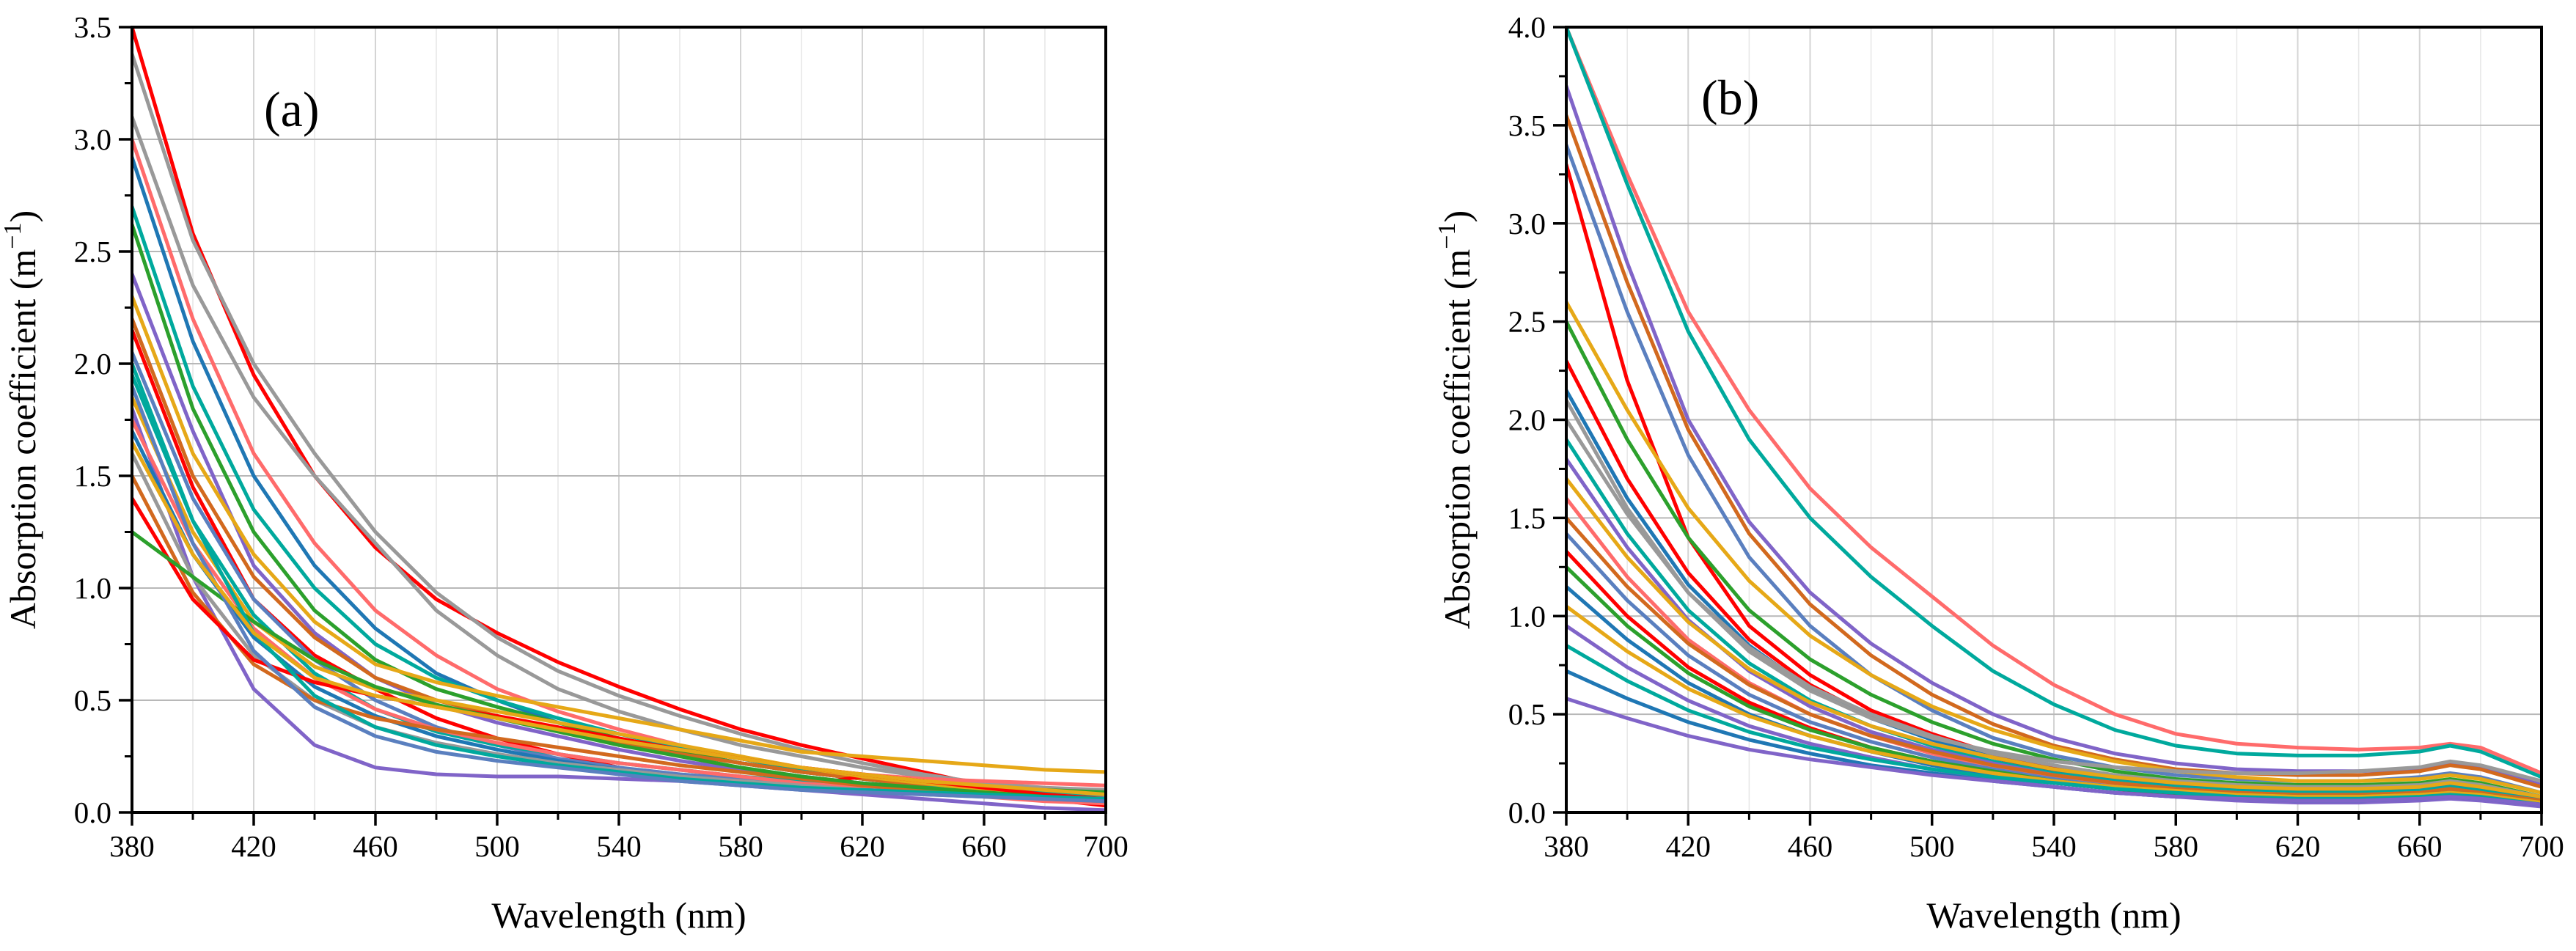 This screenshot has width=2576, height=951. I want to click on series-line-s12, so click(2054, 620).